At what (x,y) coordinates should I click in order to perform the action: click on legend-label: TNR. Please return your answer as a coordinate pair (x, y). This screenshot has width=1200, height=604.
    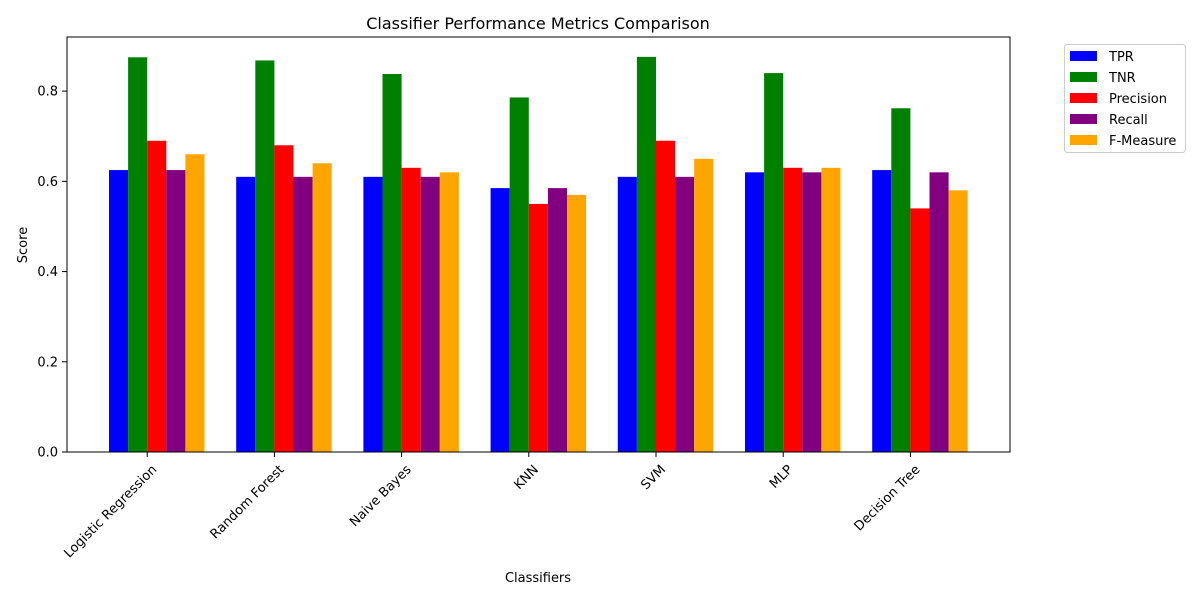
    Looking at the image, I should click on (1122, 78).